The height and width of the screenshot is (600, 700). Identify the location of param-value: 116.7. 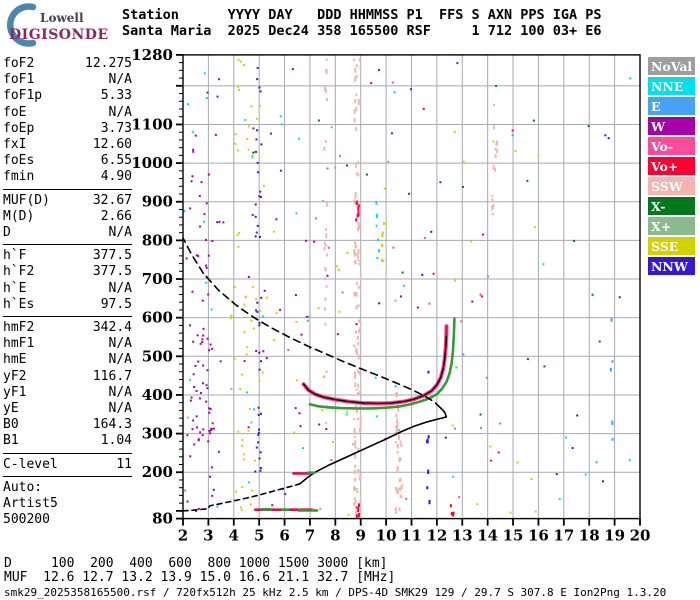
(112, 376).